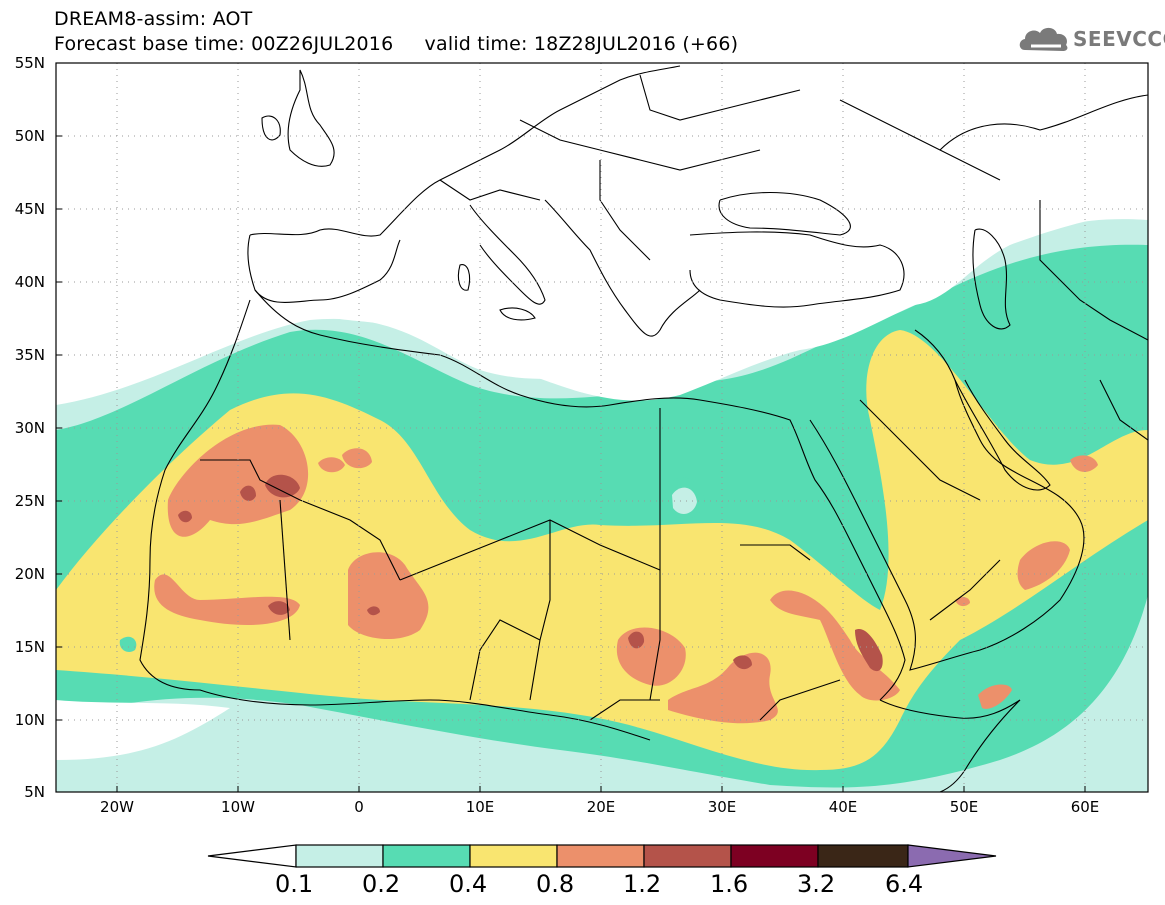 Image resolution: width=1165 pixels, height=905 pixels. I want to click on map-title: DREAM8-assim: AOT, so click(153, 19).